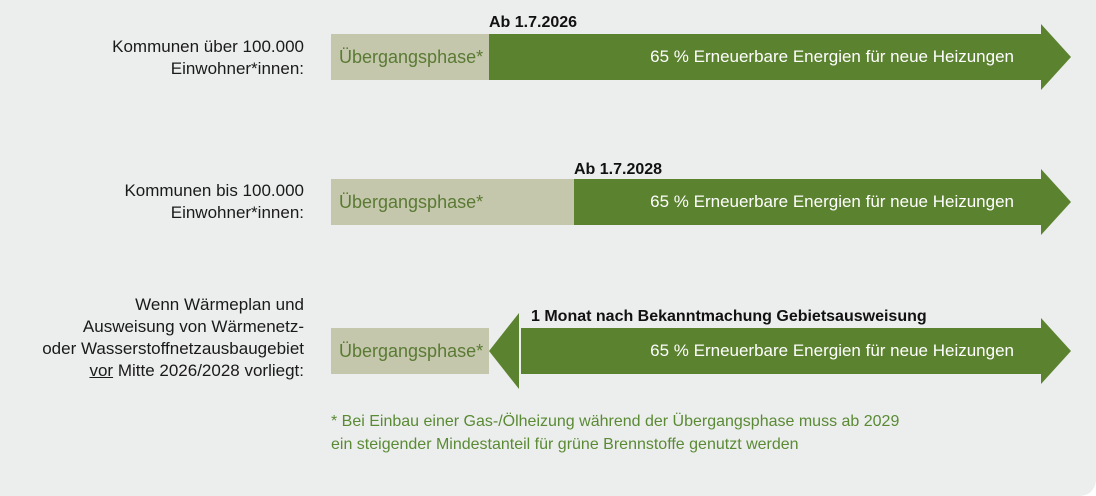 Image resolution: width=1096 pixels, height=496 pixels. What do you see at coordinates (214, 190) in the screenshot?
I see `row-2-label-line-1: Kommunen bis 100.000` at bounding box center [214, 190].